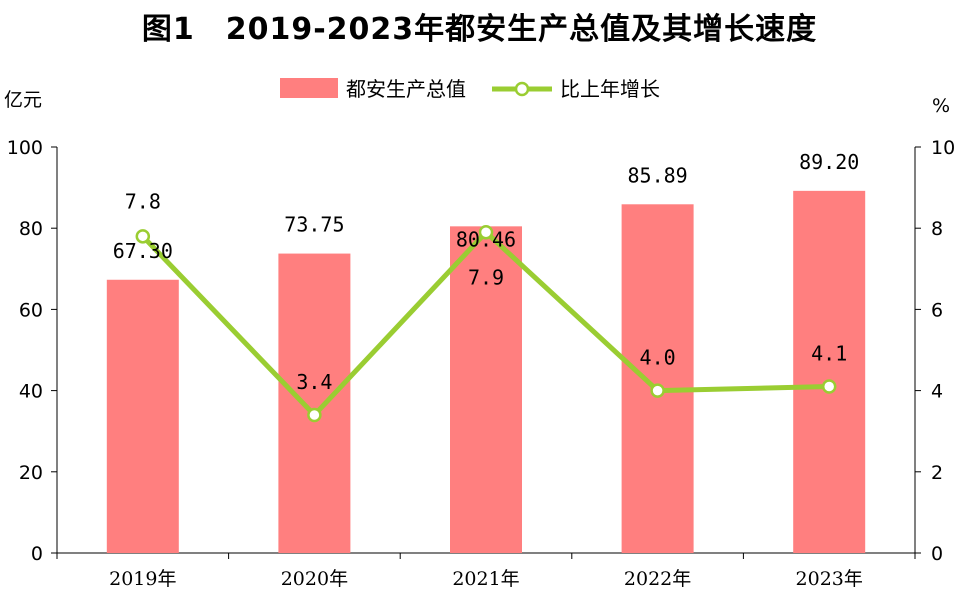 The image size is (959, 599). I want to click on growth-value-label: 4.1, so click(829, 354).